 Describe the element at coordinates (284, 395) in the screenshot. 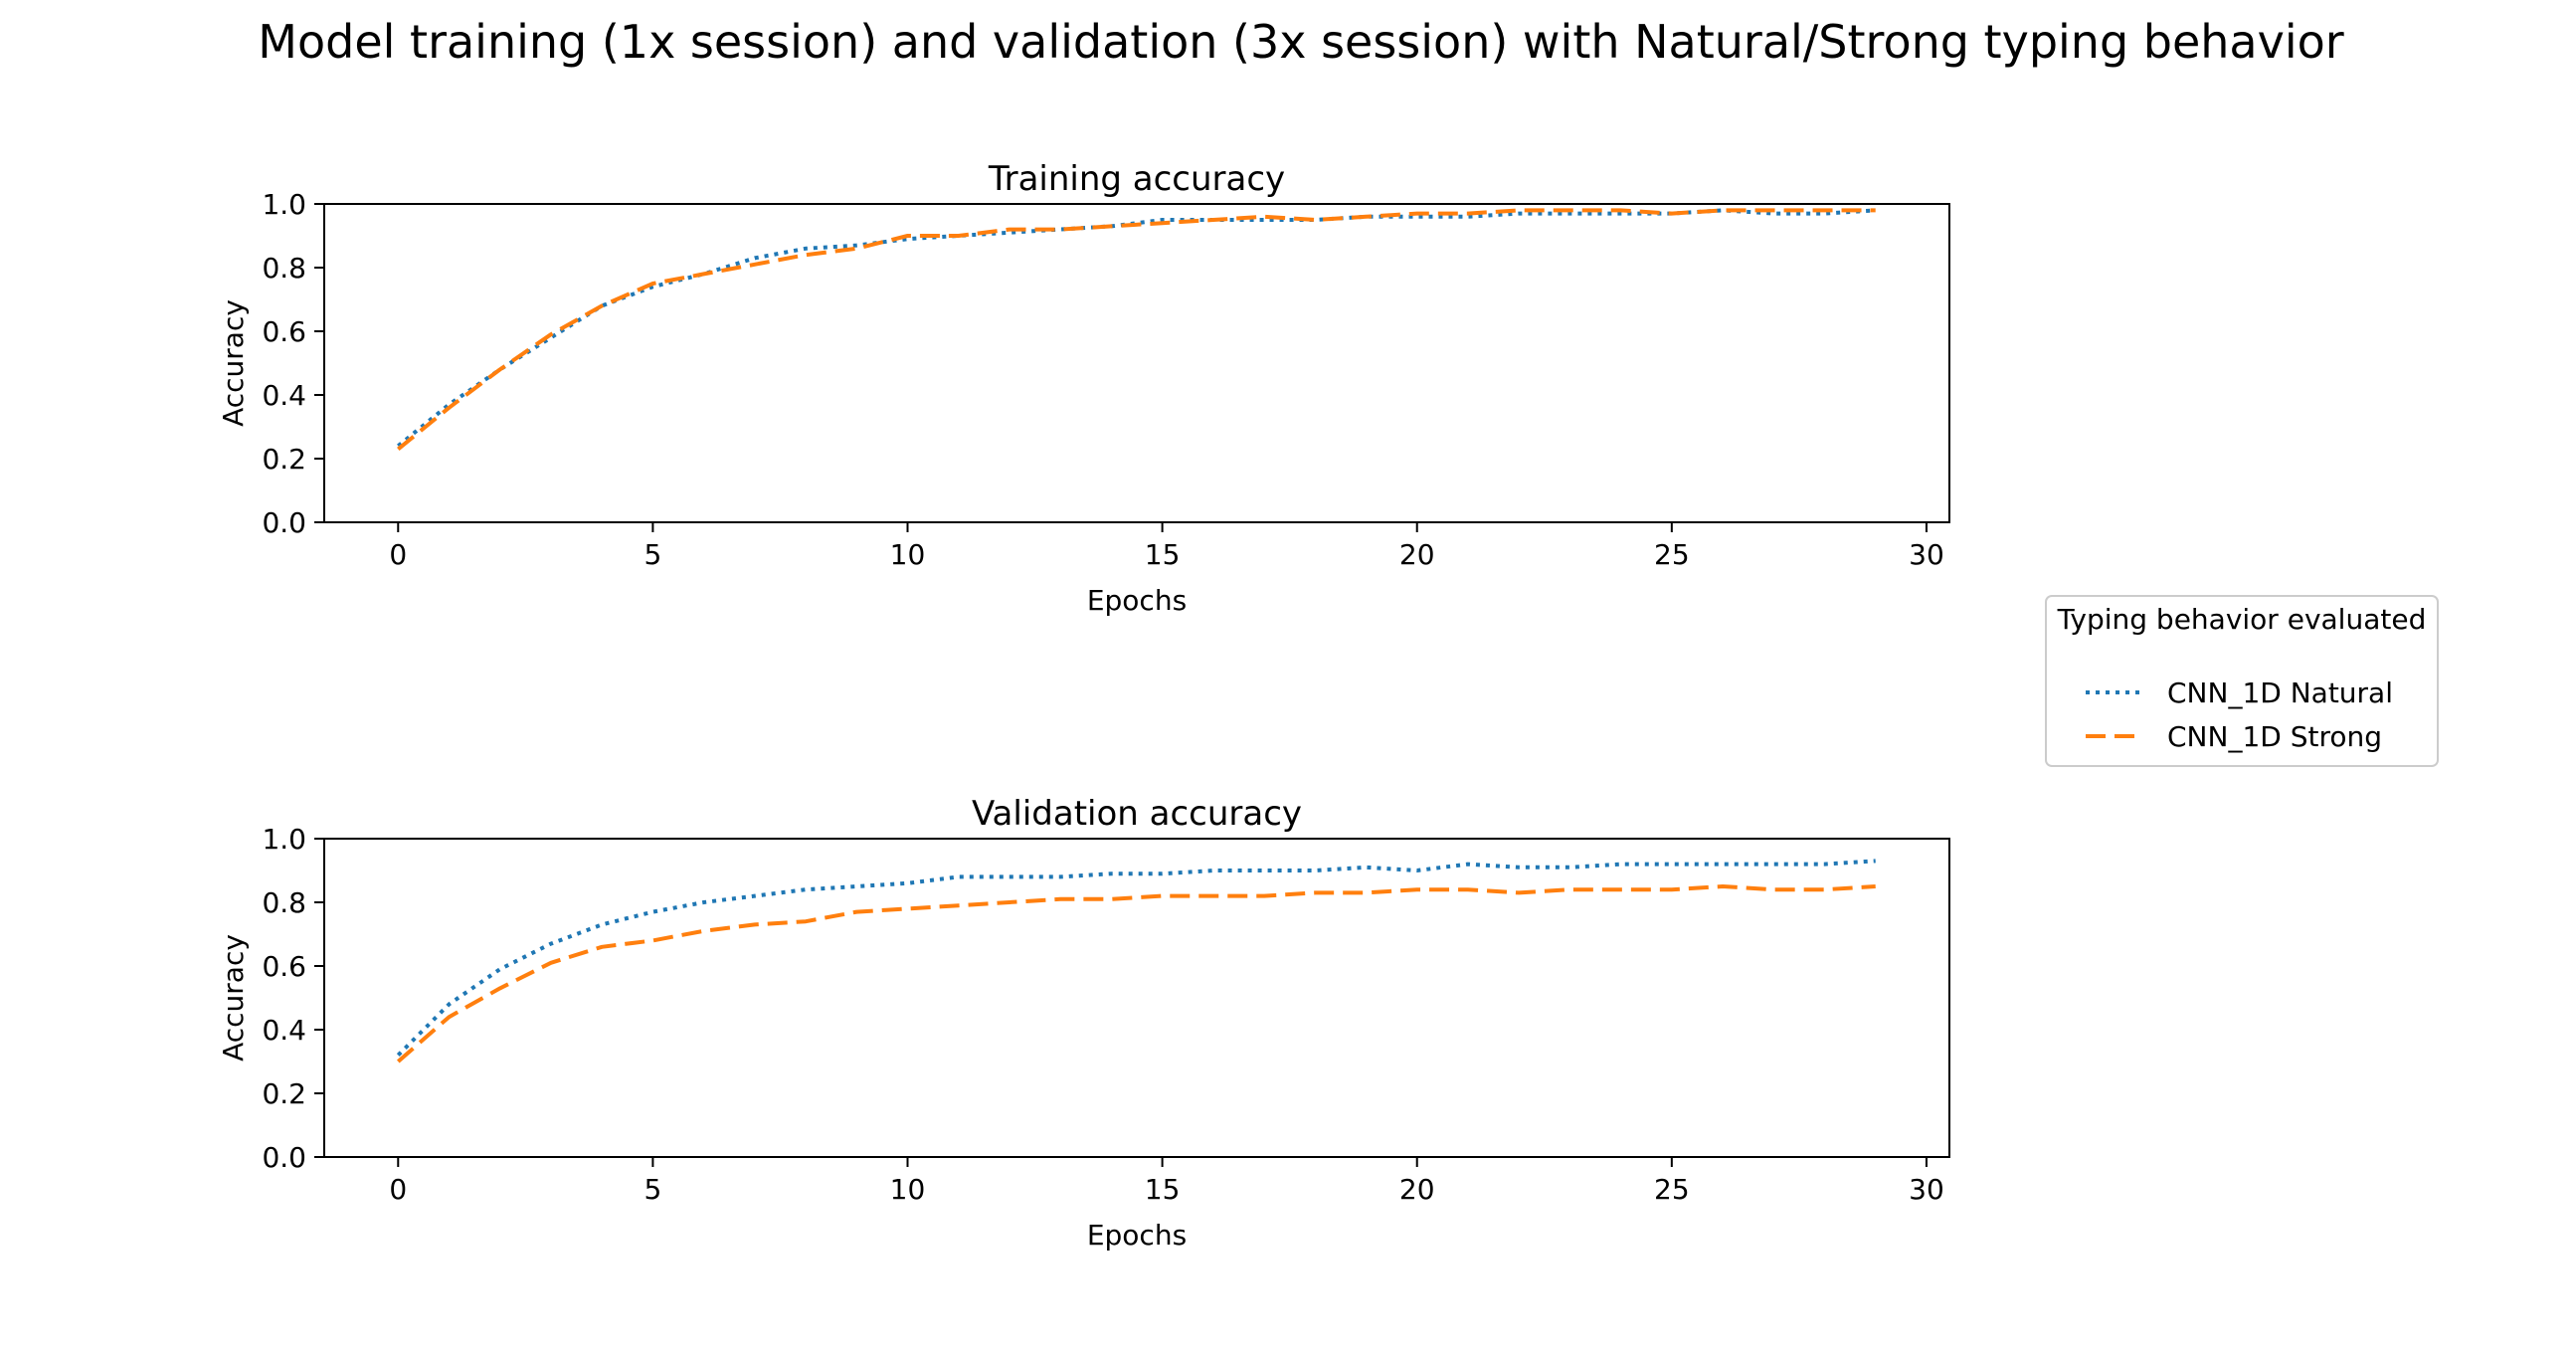

I see `training-ytick-label: 0.4` at that location.